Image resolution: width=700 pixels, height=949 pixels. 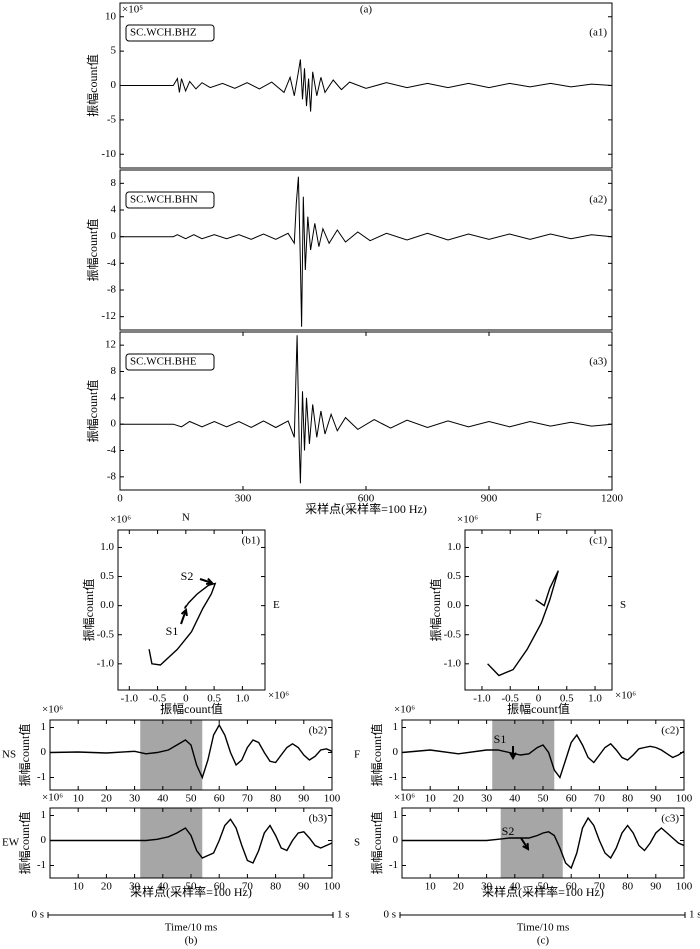 I want to click on panel-label: (c2), so click(x=670, y=731).